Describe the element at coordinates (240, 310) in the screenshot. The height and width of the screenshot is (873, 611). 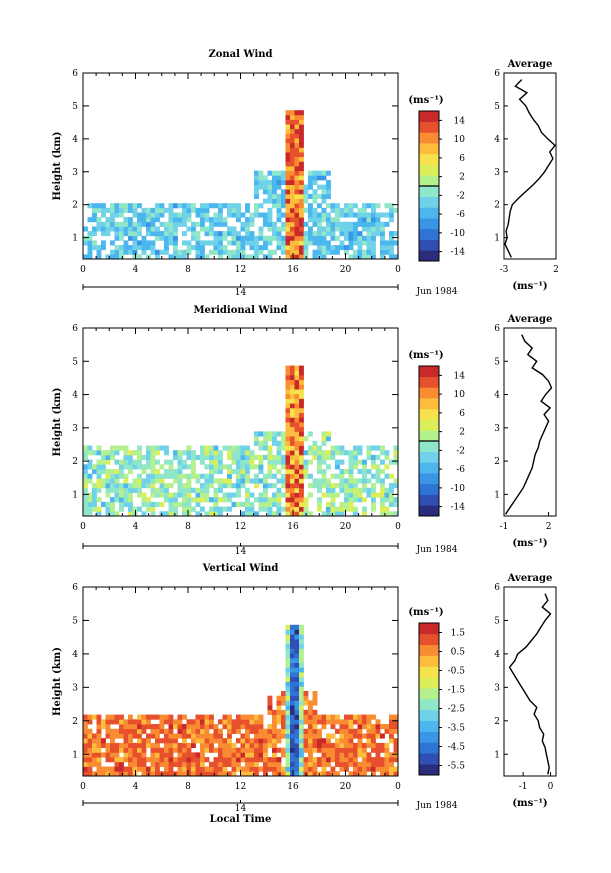
I see `panel-title: Meridional Wind` at that location.